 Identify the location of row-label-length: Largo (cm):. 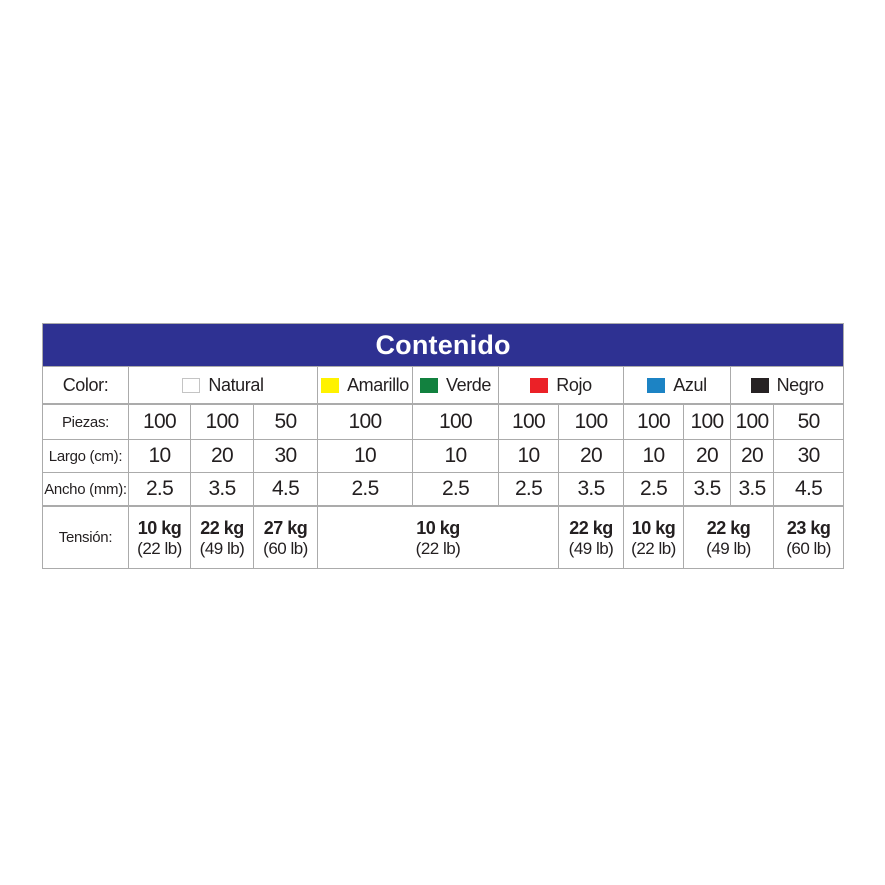
(85, 456).